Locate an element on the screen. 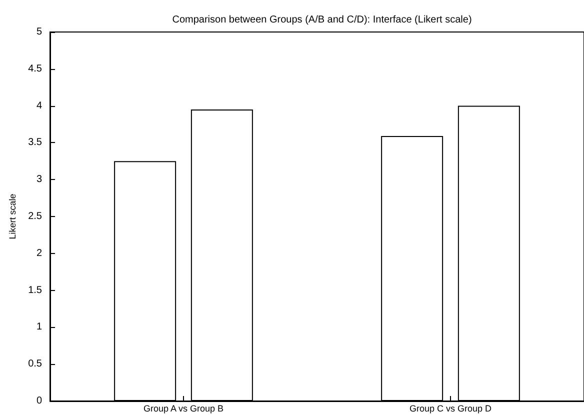 The height and width of the screenshot is (415, 584). y-tick-label: 2.5 is located at coordinates (35, 216).